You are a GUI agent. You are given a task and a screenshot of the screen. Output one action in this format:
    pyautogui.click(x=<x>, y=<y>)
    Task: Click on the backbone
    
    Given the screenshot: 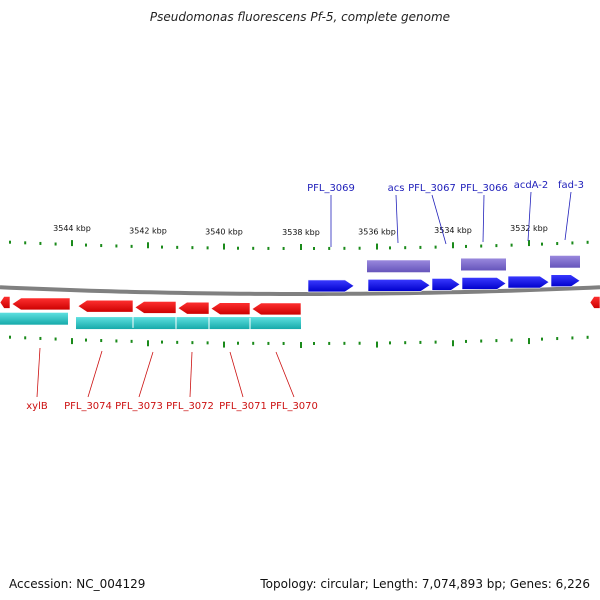 What is the action you would take?
    pyautogui.click(x=300, y=291)
    